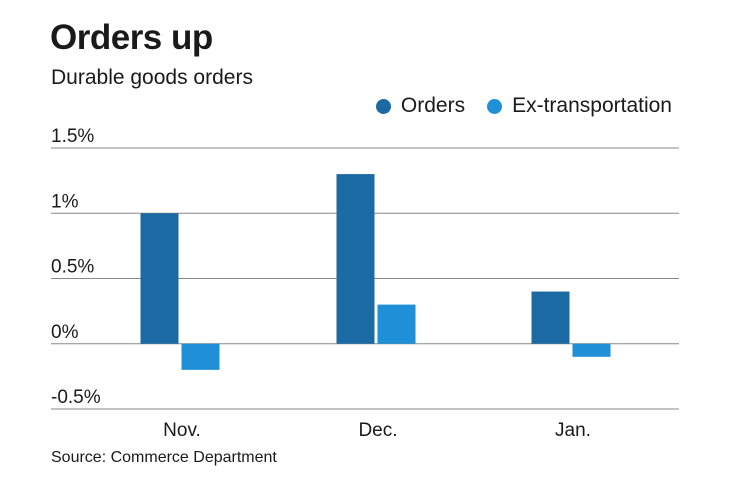  I want to click on bar-orders-nov, so click(159, 278).